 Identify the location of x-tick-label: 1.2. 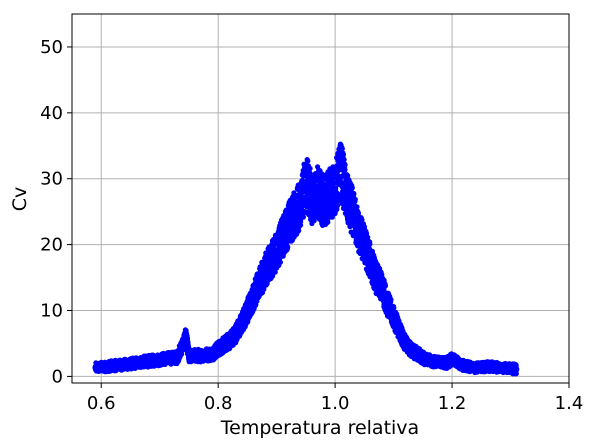
(452, 403).